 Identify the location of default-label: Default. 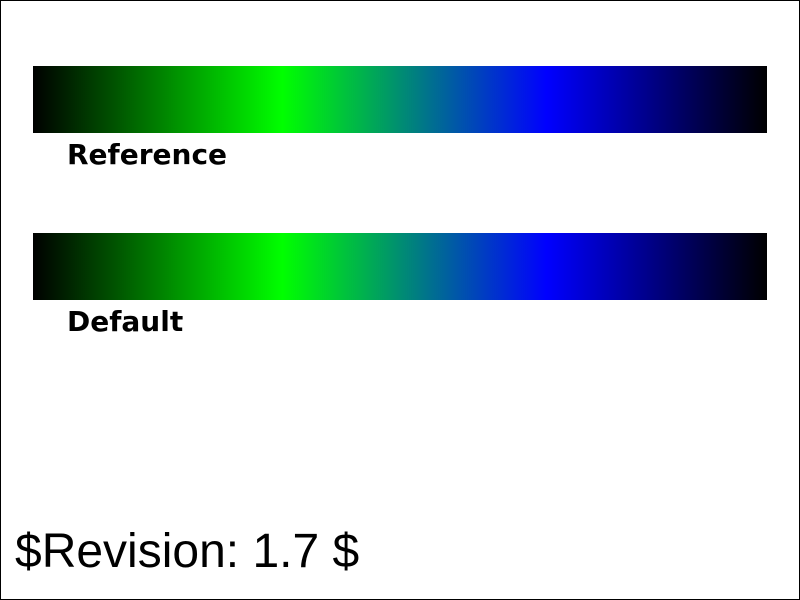
(125, 321).